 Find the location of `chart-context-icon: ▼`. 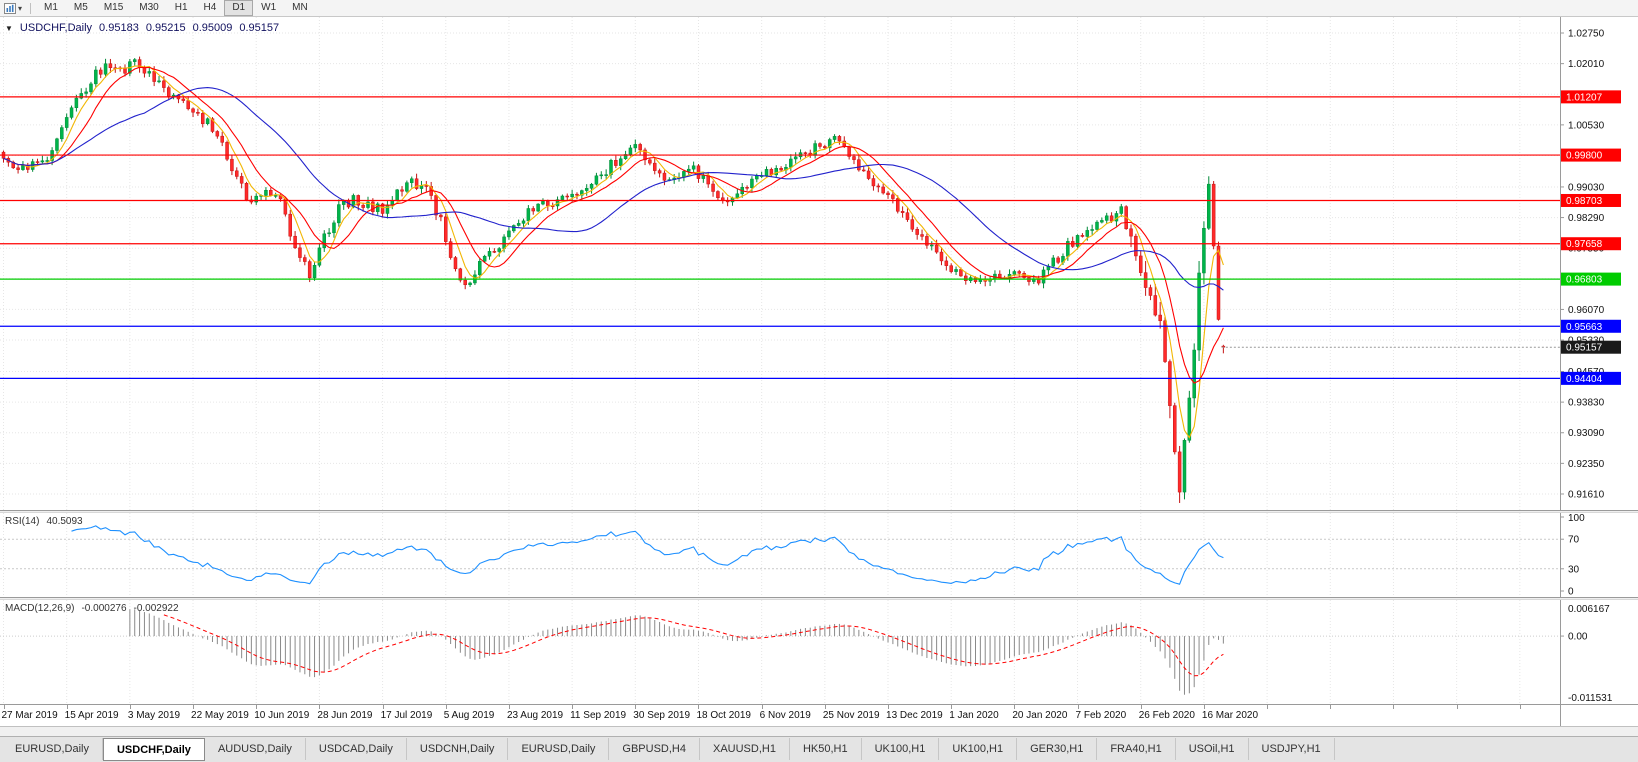

chart-context-icon: ▼ is located at coordinates (9, 28).